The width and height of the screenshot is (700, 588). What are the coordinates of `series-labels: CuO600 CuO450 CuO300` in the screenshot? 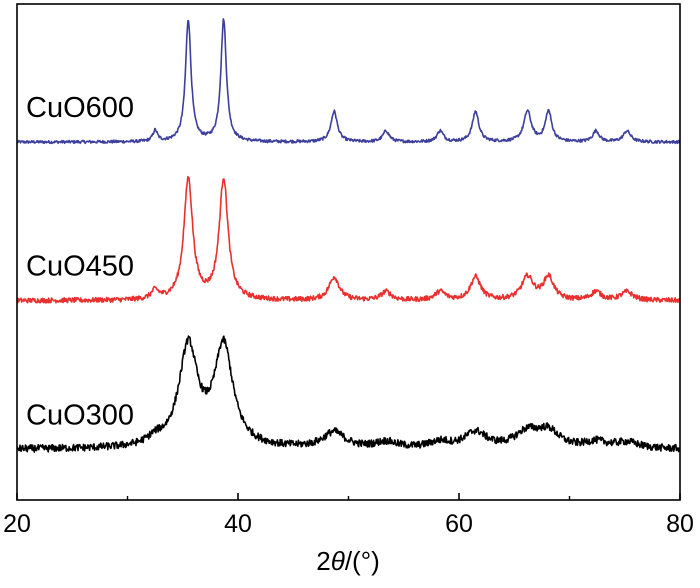 It's located at (80, 261).